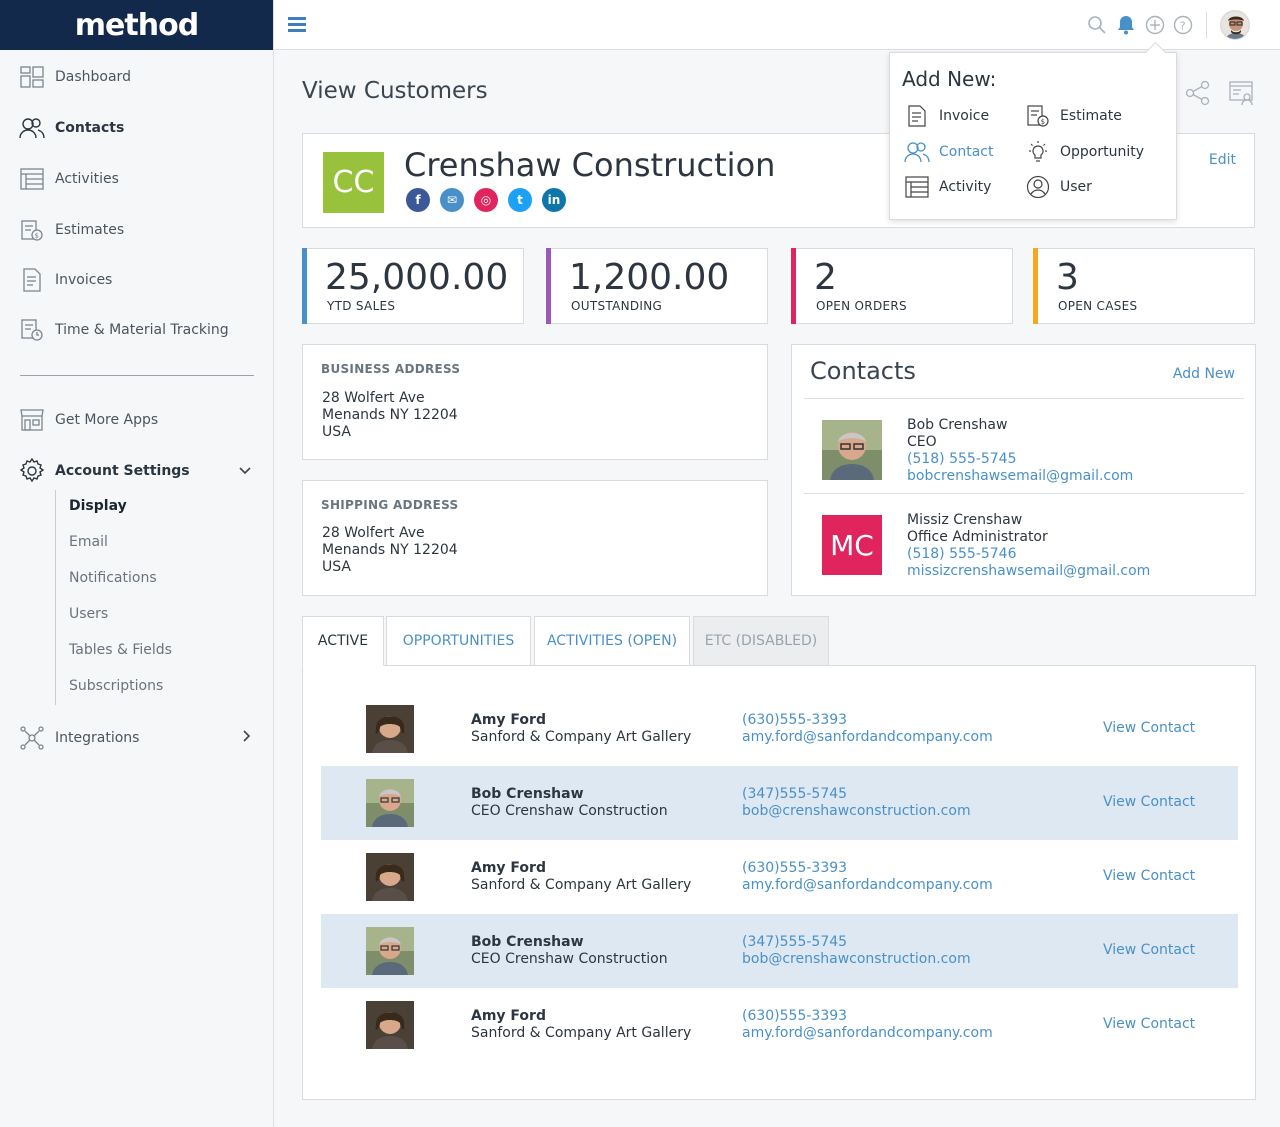  I want to click on add-contact-menu-item: Contact, so click(948, 152).